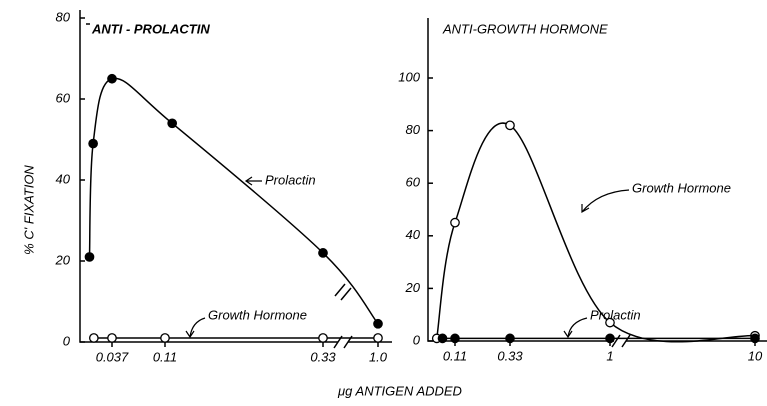 The image size is (767, 406). I want to click on panel-title: ANTI-GROWTH HORMONE, so click(525, 28).